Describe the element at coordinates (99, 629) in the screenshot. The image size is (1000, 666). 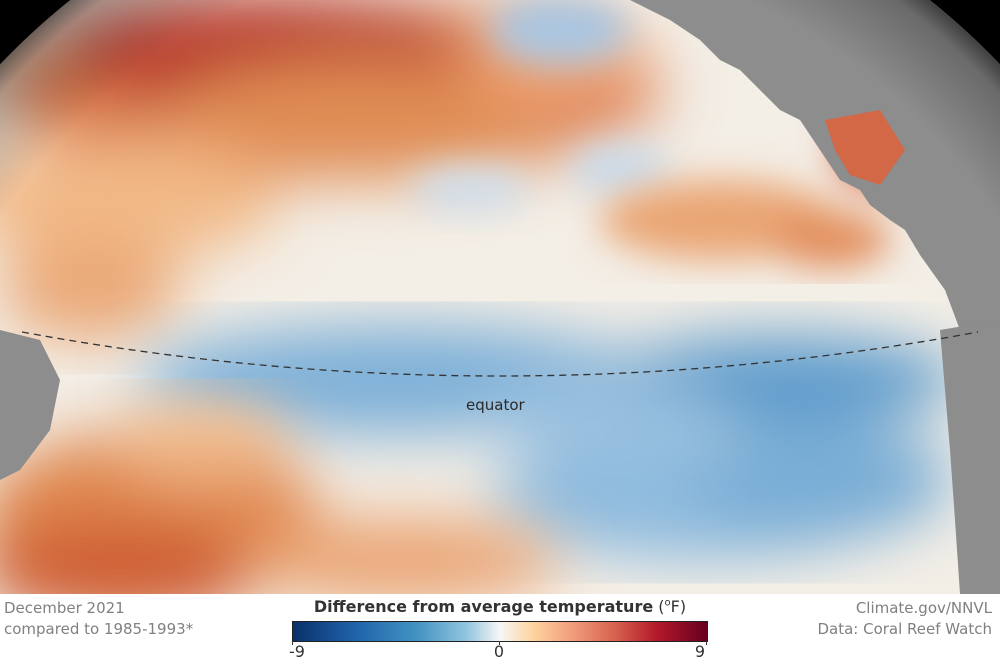
I see `baseline-line: compared to 1985-1993*` at that location.